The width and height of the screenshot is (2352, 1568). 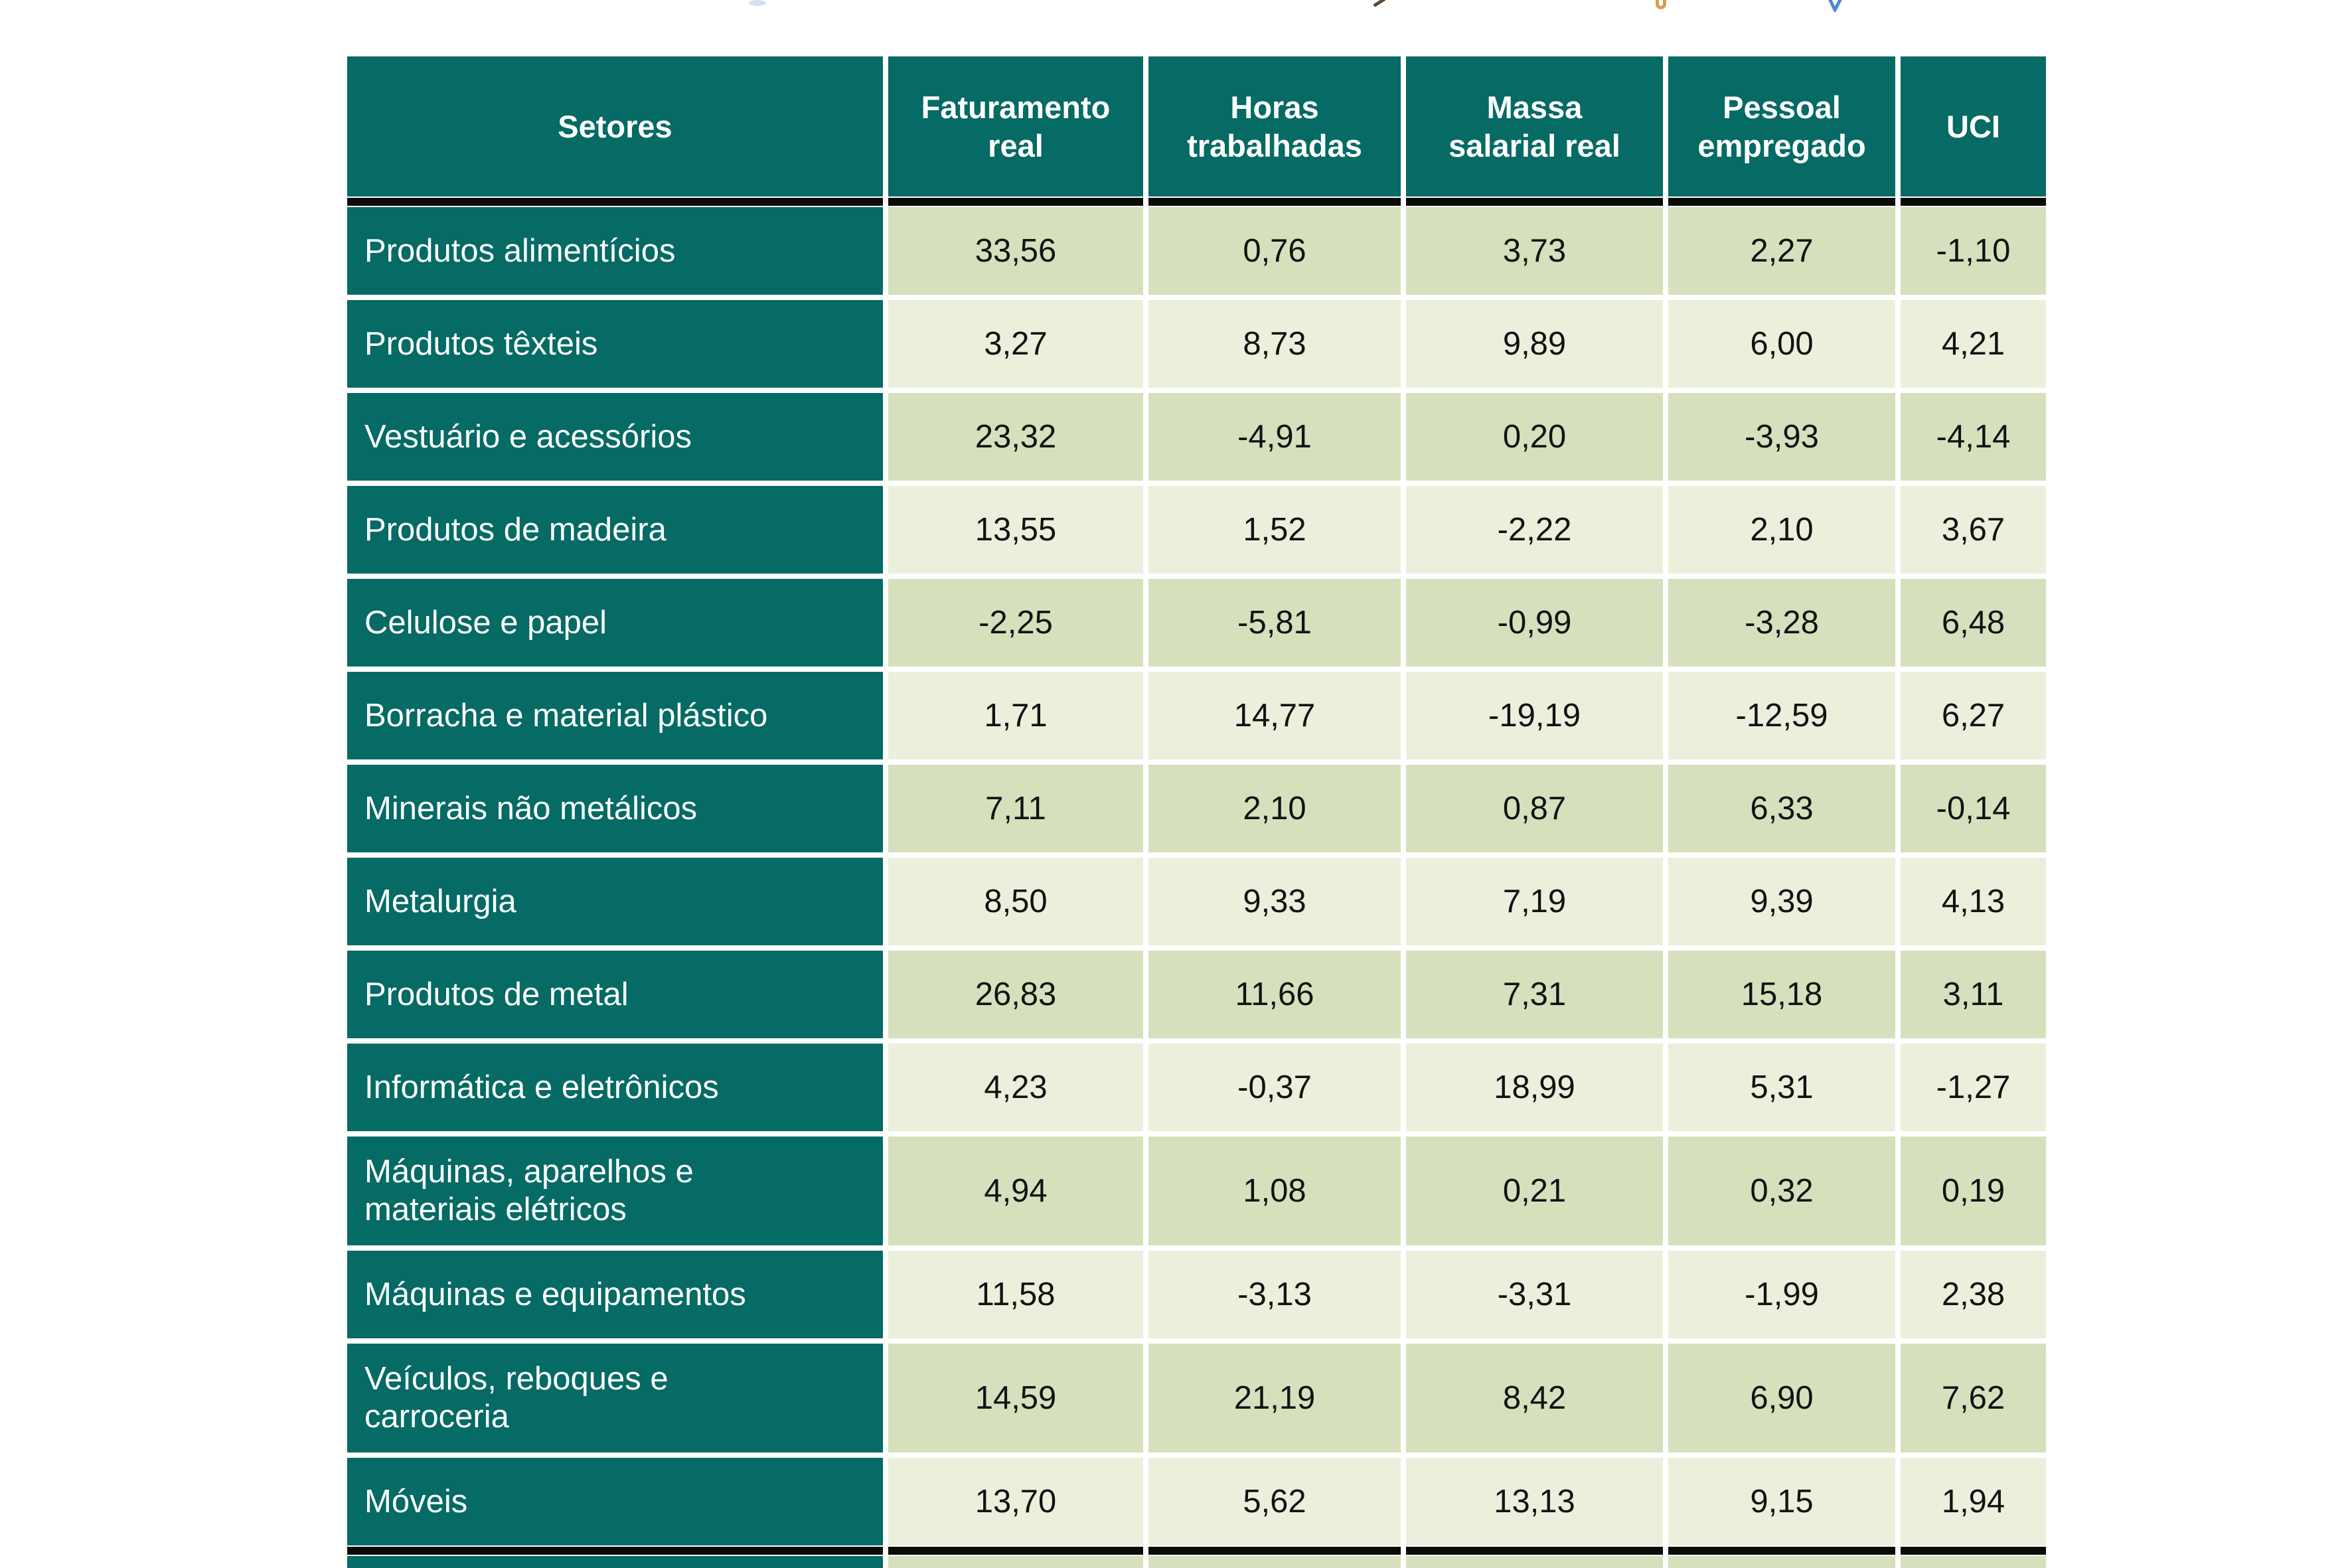 I want to click on table-row: Metalurgia 8,50 9,33 7,19 9,39 4,13, so click(x=1197, y=902).